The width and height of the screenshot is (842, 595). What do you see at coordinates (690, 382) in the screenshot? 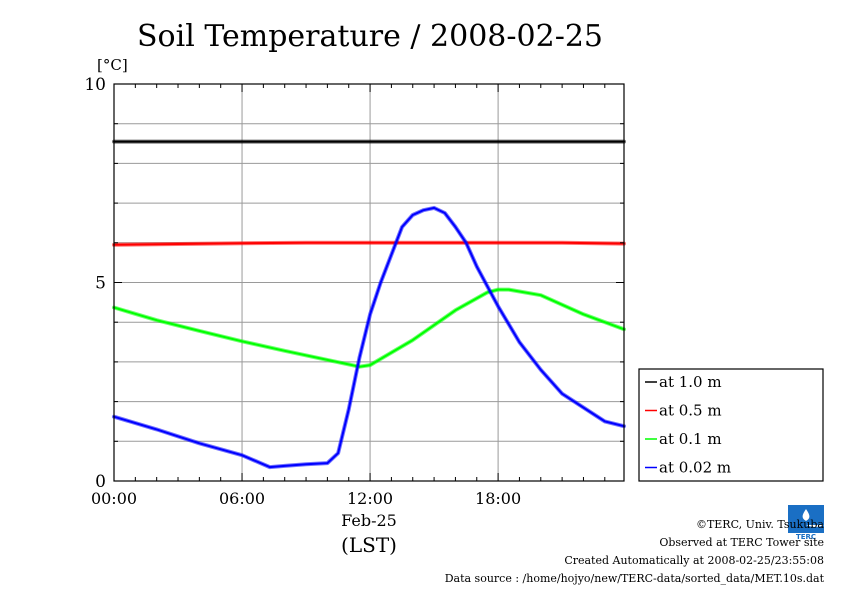
I see `legend-label: at 1.0 m` at bounding box center [690, 382].